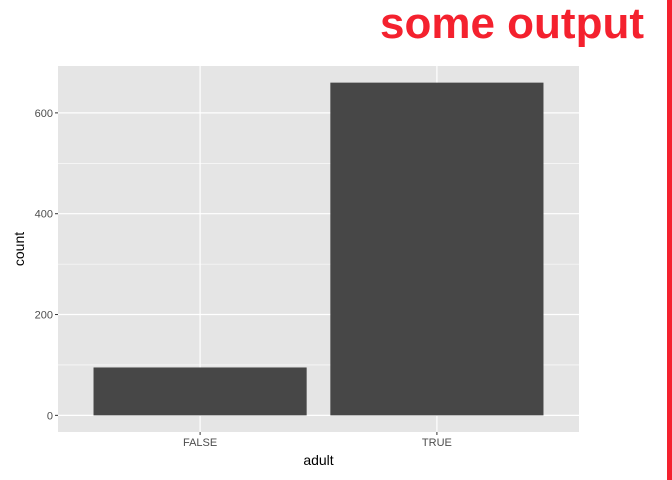 This screenshot has width=672, height=480. I want to click on y-tick-label: 200, so click(44, 316).